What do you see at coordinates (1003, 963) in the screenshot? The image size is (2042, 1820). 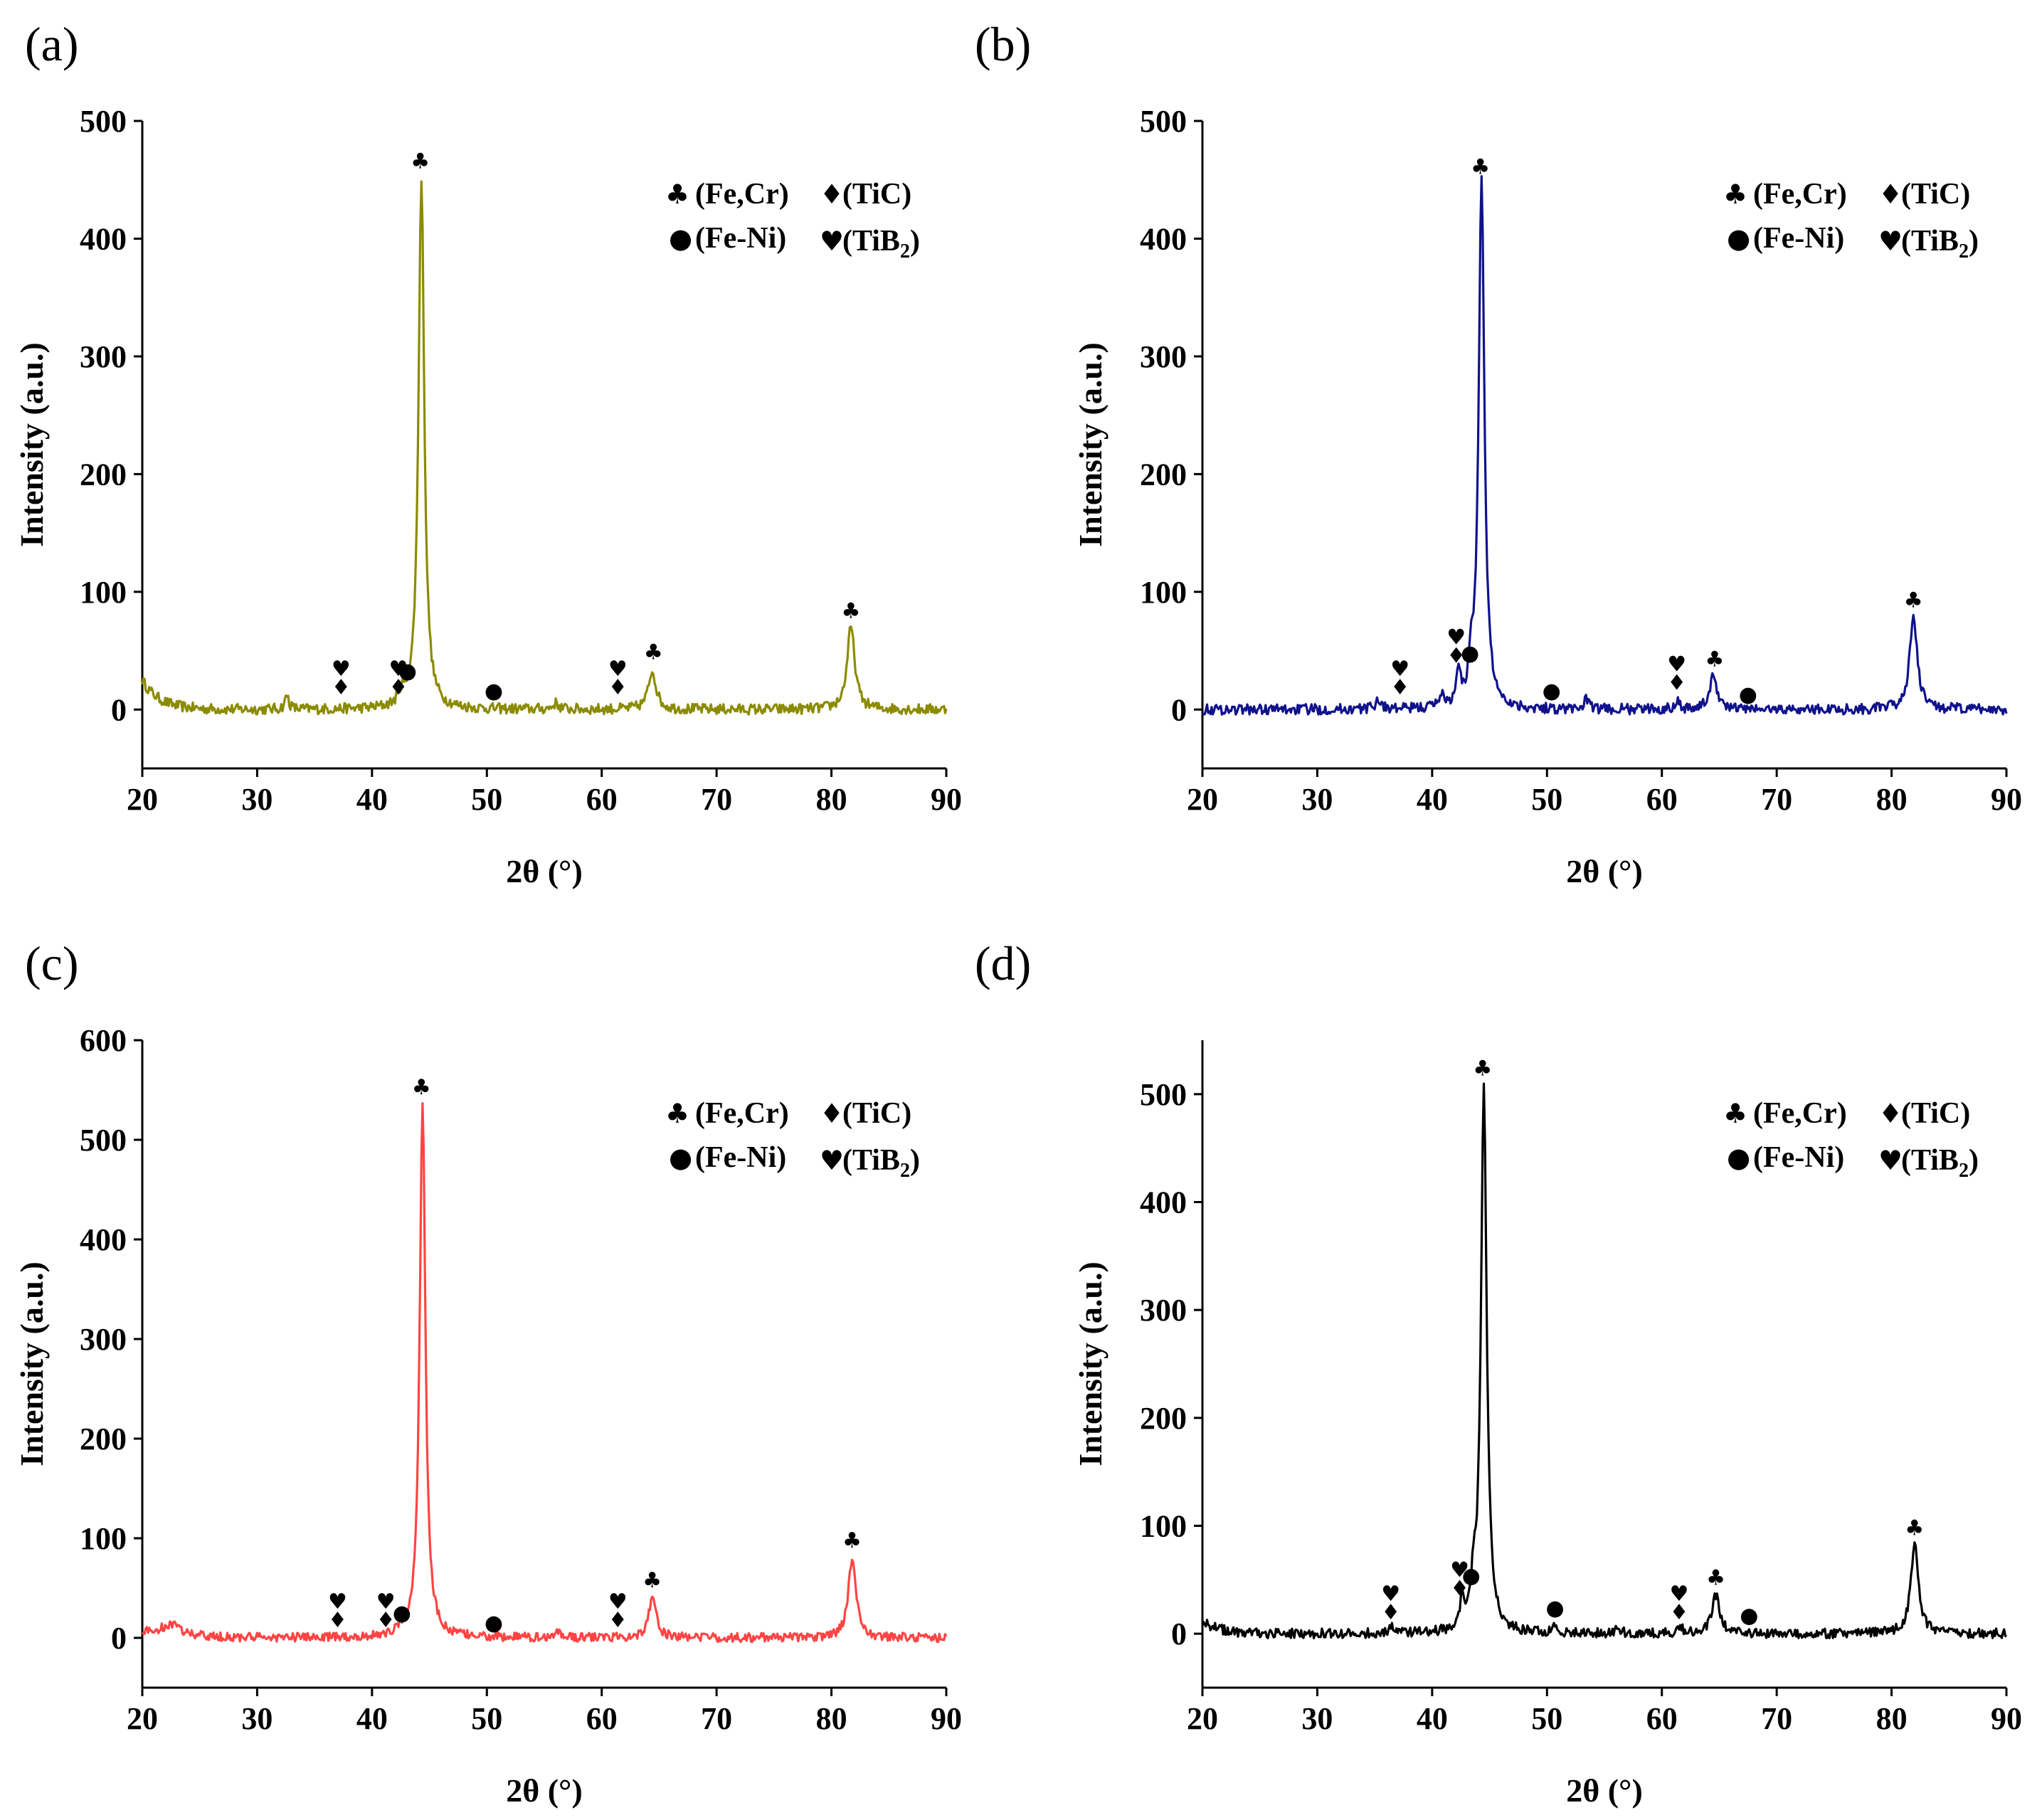 I see `panel-label: (d)` at bounding box center [1003, 963].